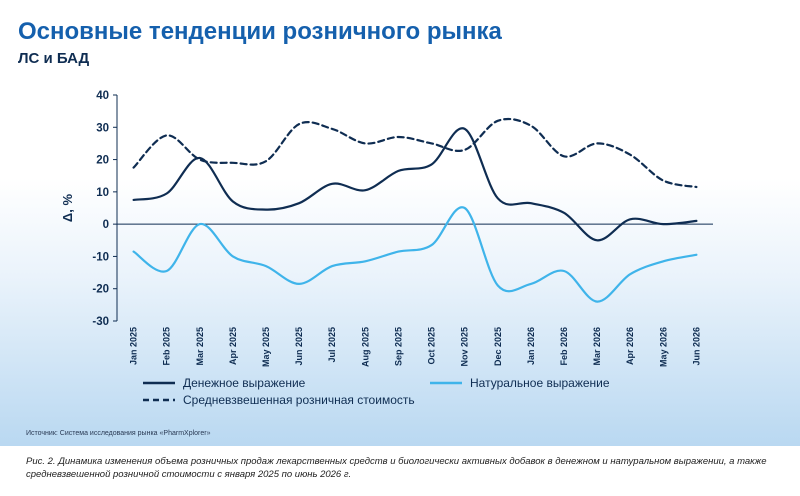  Describe the element at coordinates (100, 290) in the screenshot. I see `y-tick-label: -20` at that location.